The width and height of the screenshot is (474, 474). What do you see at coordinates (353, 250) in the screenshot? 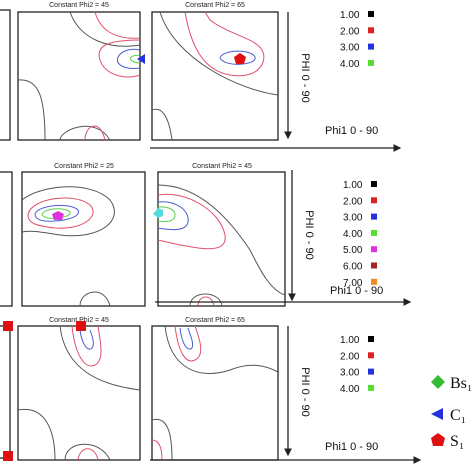
I see `legend-label: 5.00` at bounding box center [353, 250].